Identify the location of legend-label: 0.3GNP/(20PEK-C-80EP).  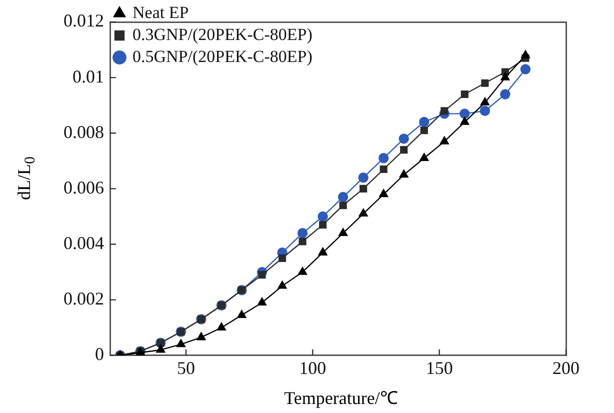
(222, 34).